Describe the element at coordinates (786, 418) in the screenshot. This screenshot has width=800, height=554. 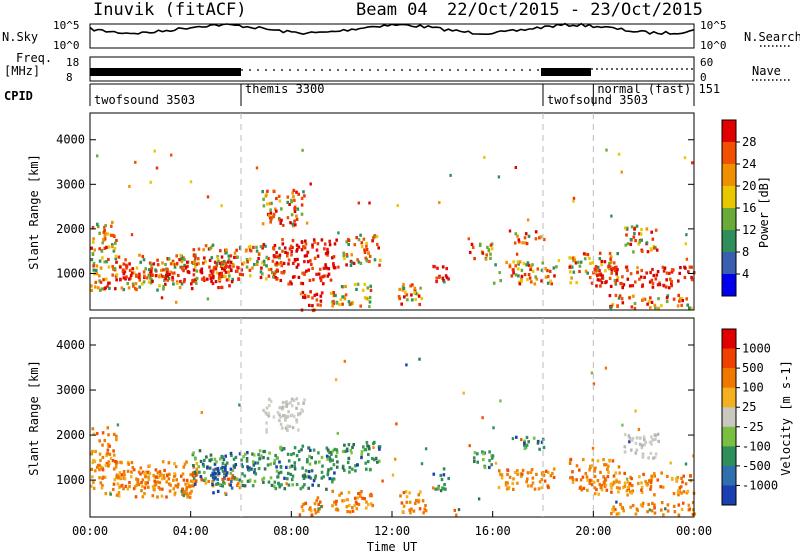
I see `velocity-colorbar-label: Velocity [m s-1]` at that location.